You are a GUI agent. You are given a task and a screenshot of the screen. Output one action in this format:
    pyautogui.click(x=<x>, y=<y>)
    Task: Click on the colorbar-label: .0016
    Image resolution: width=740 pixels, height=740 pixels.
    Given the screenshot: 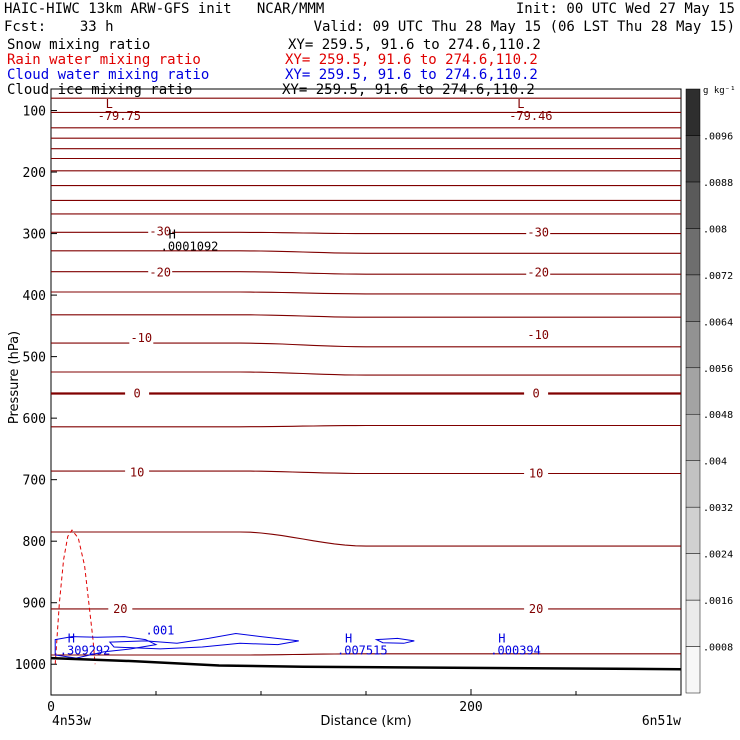 What is the action you would take?
    pyautogui.click(x=718, y=601)
    